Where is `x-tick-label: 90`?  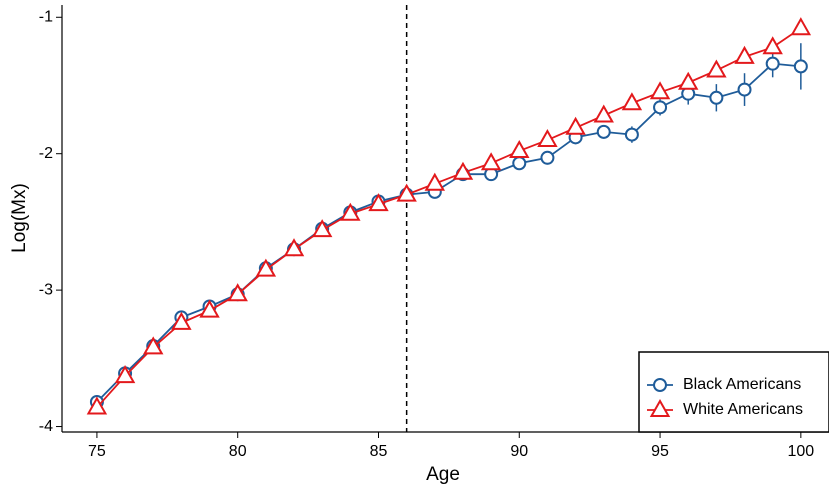 x-tick-label: 90 is located at coordinates (519, 451).